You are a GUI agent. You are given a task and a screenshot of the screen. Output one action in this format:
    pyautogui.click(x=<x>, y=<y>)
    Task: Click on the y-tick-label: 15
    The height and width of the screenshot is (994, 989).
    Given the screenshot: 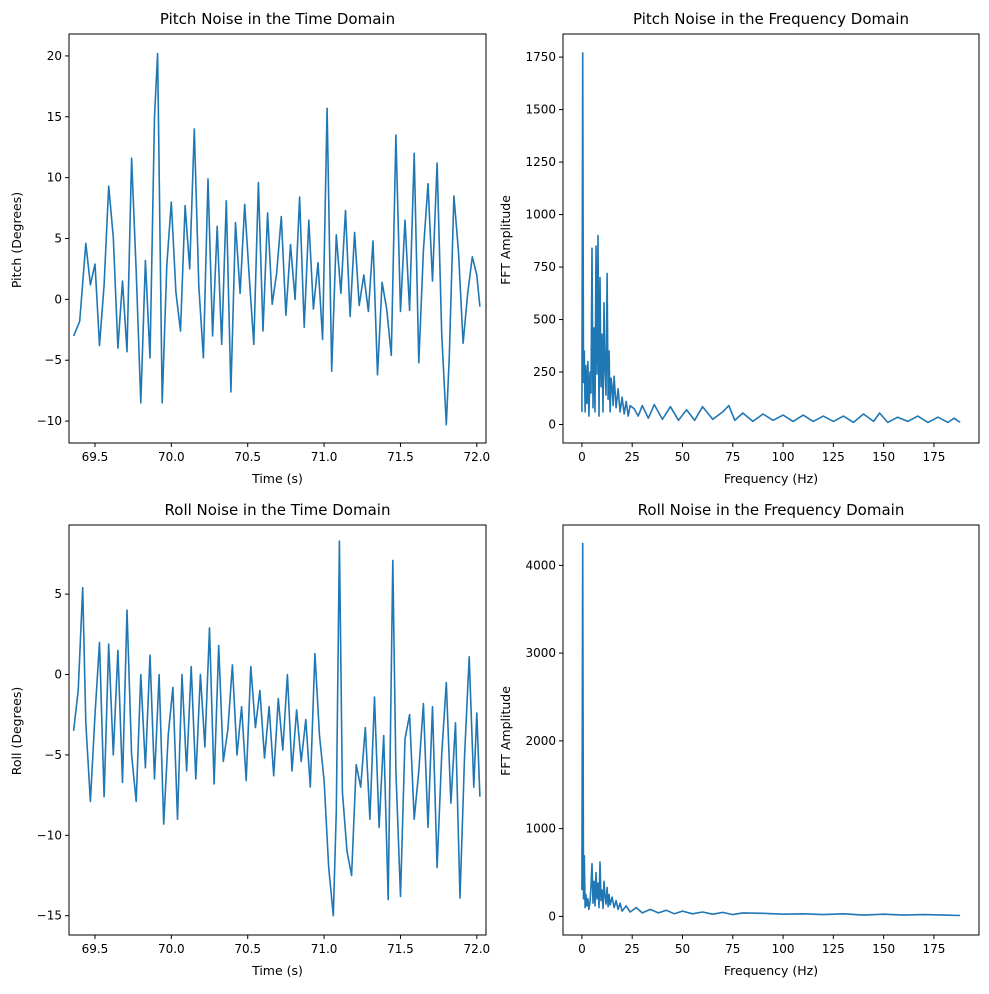 What is the action you would take?
    pyautogui.click(x=54, y=117)
    